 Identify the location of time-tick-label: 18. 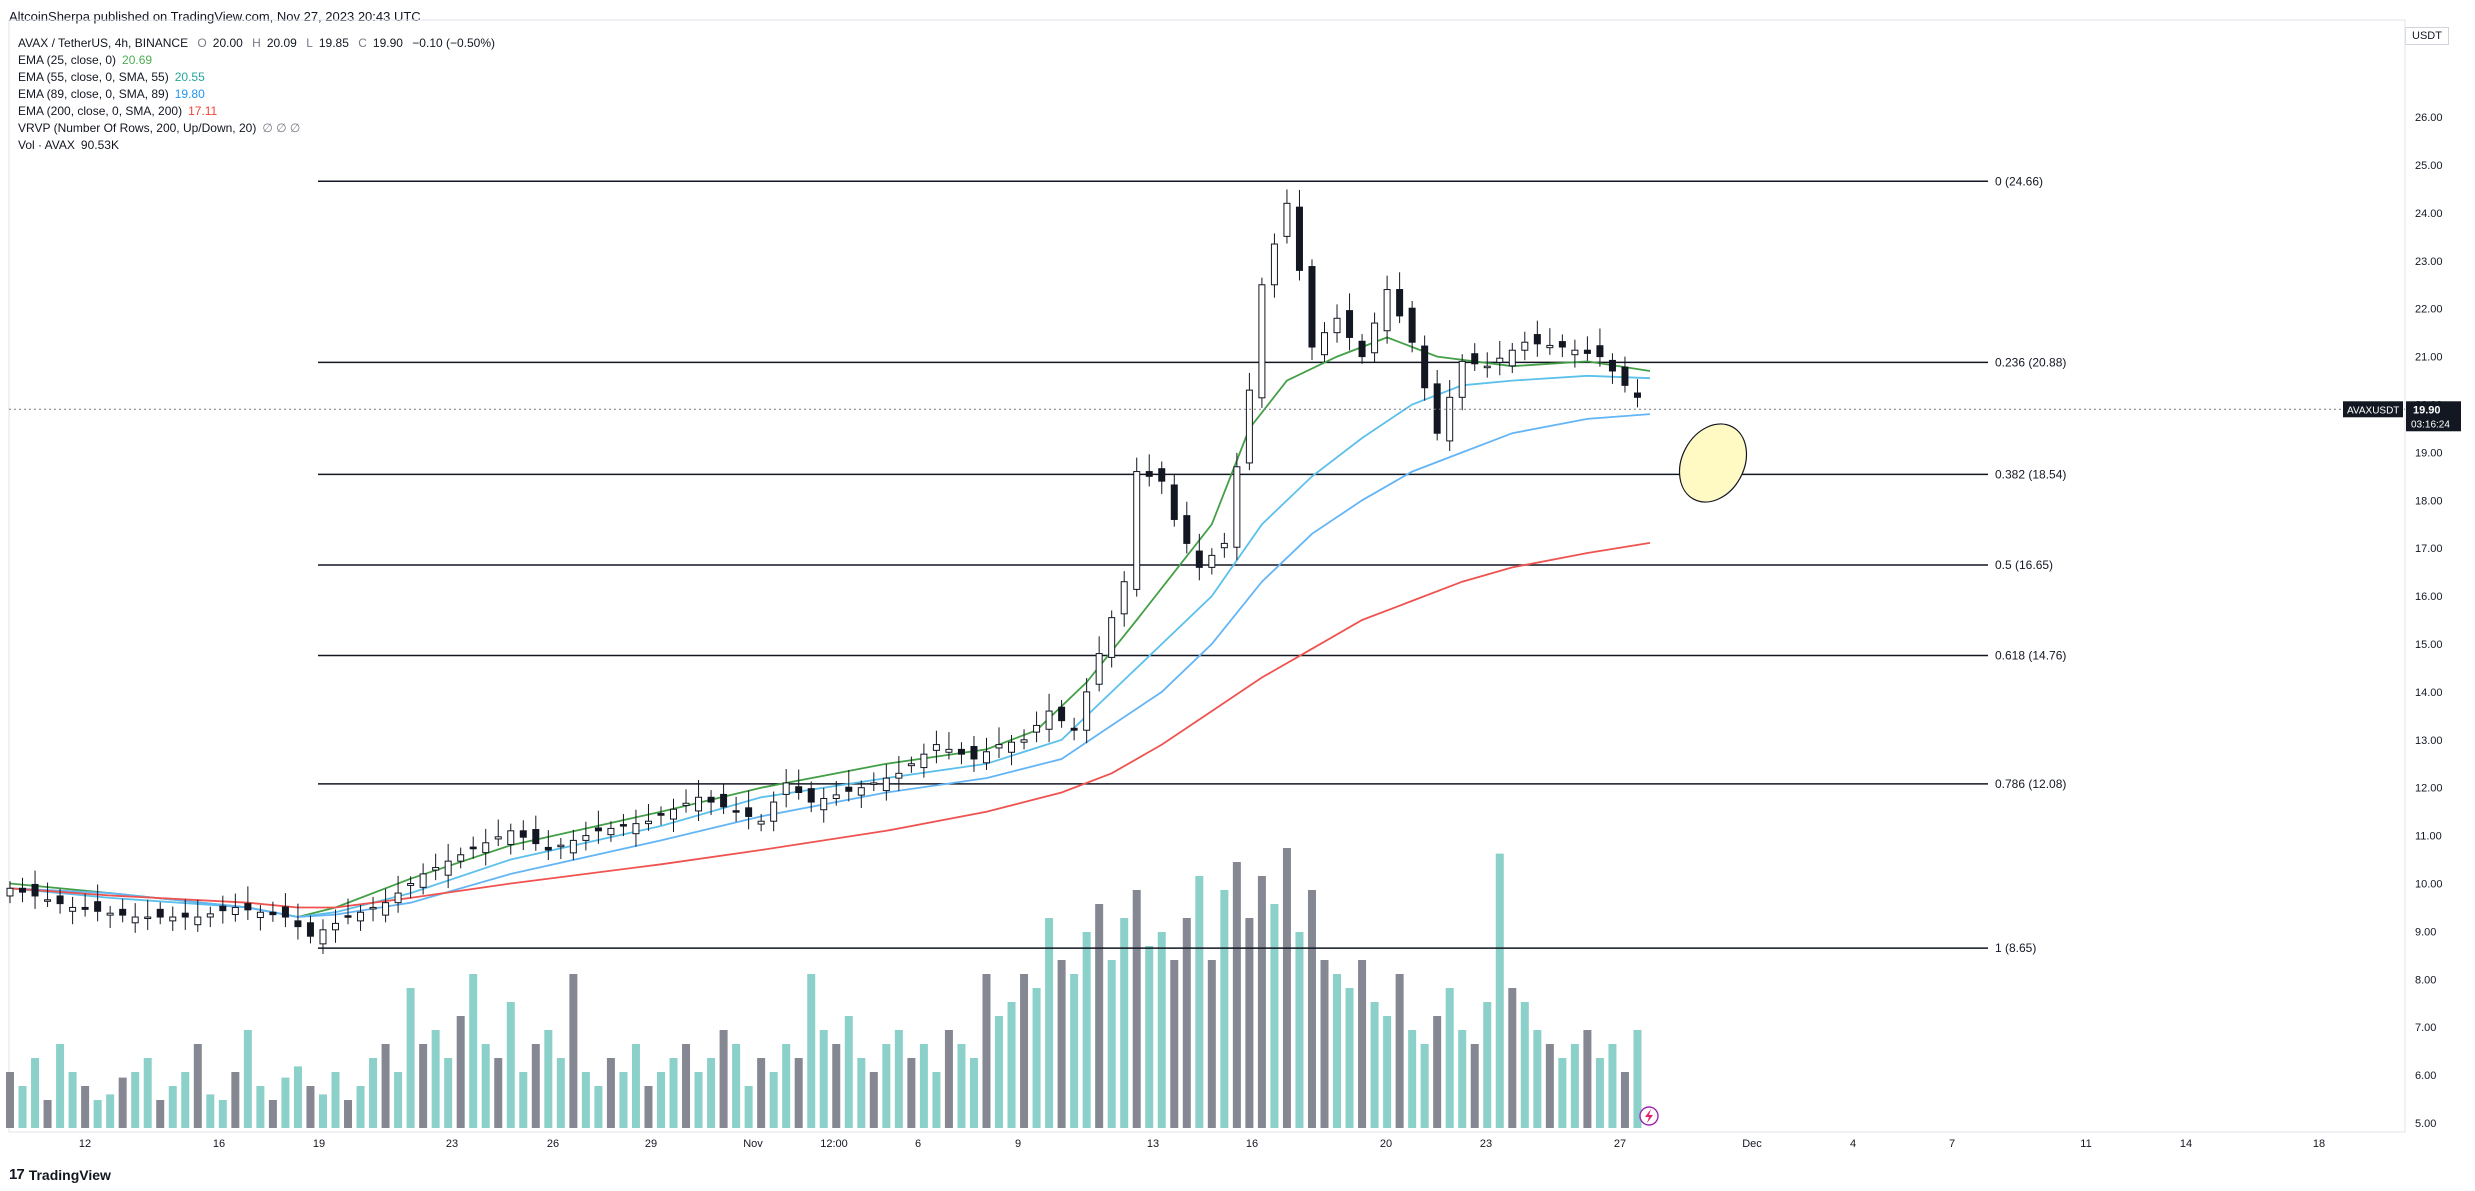
(2319, 1144).